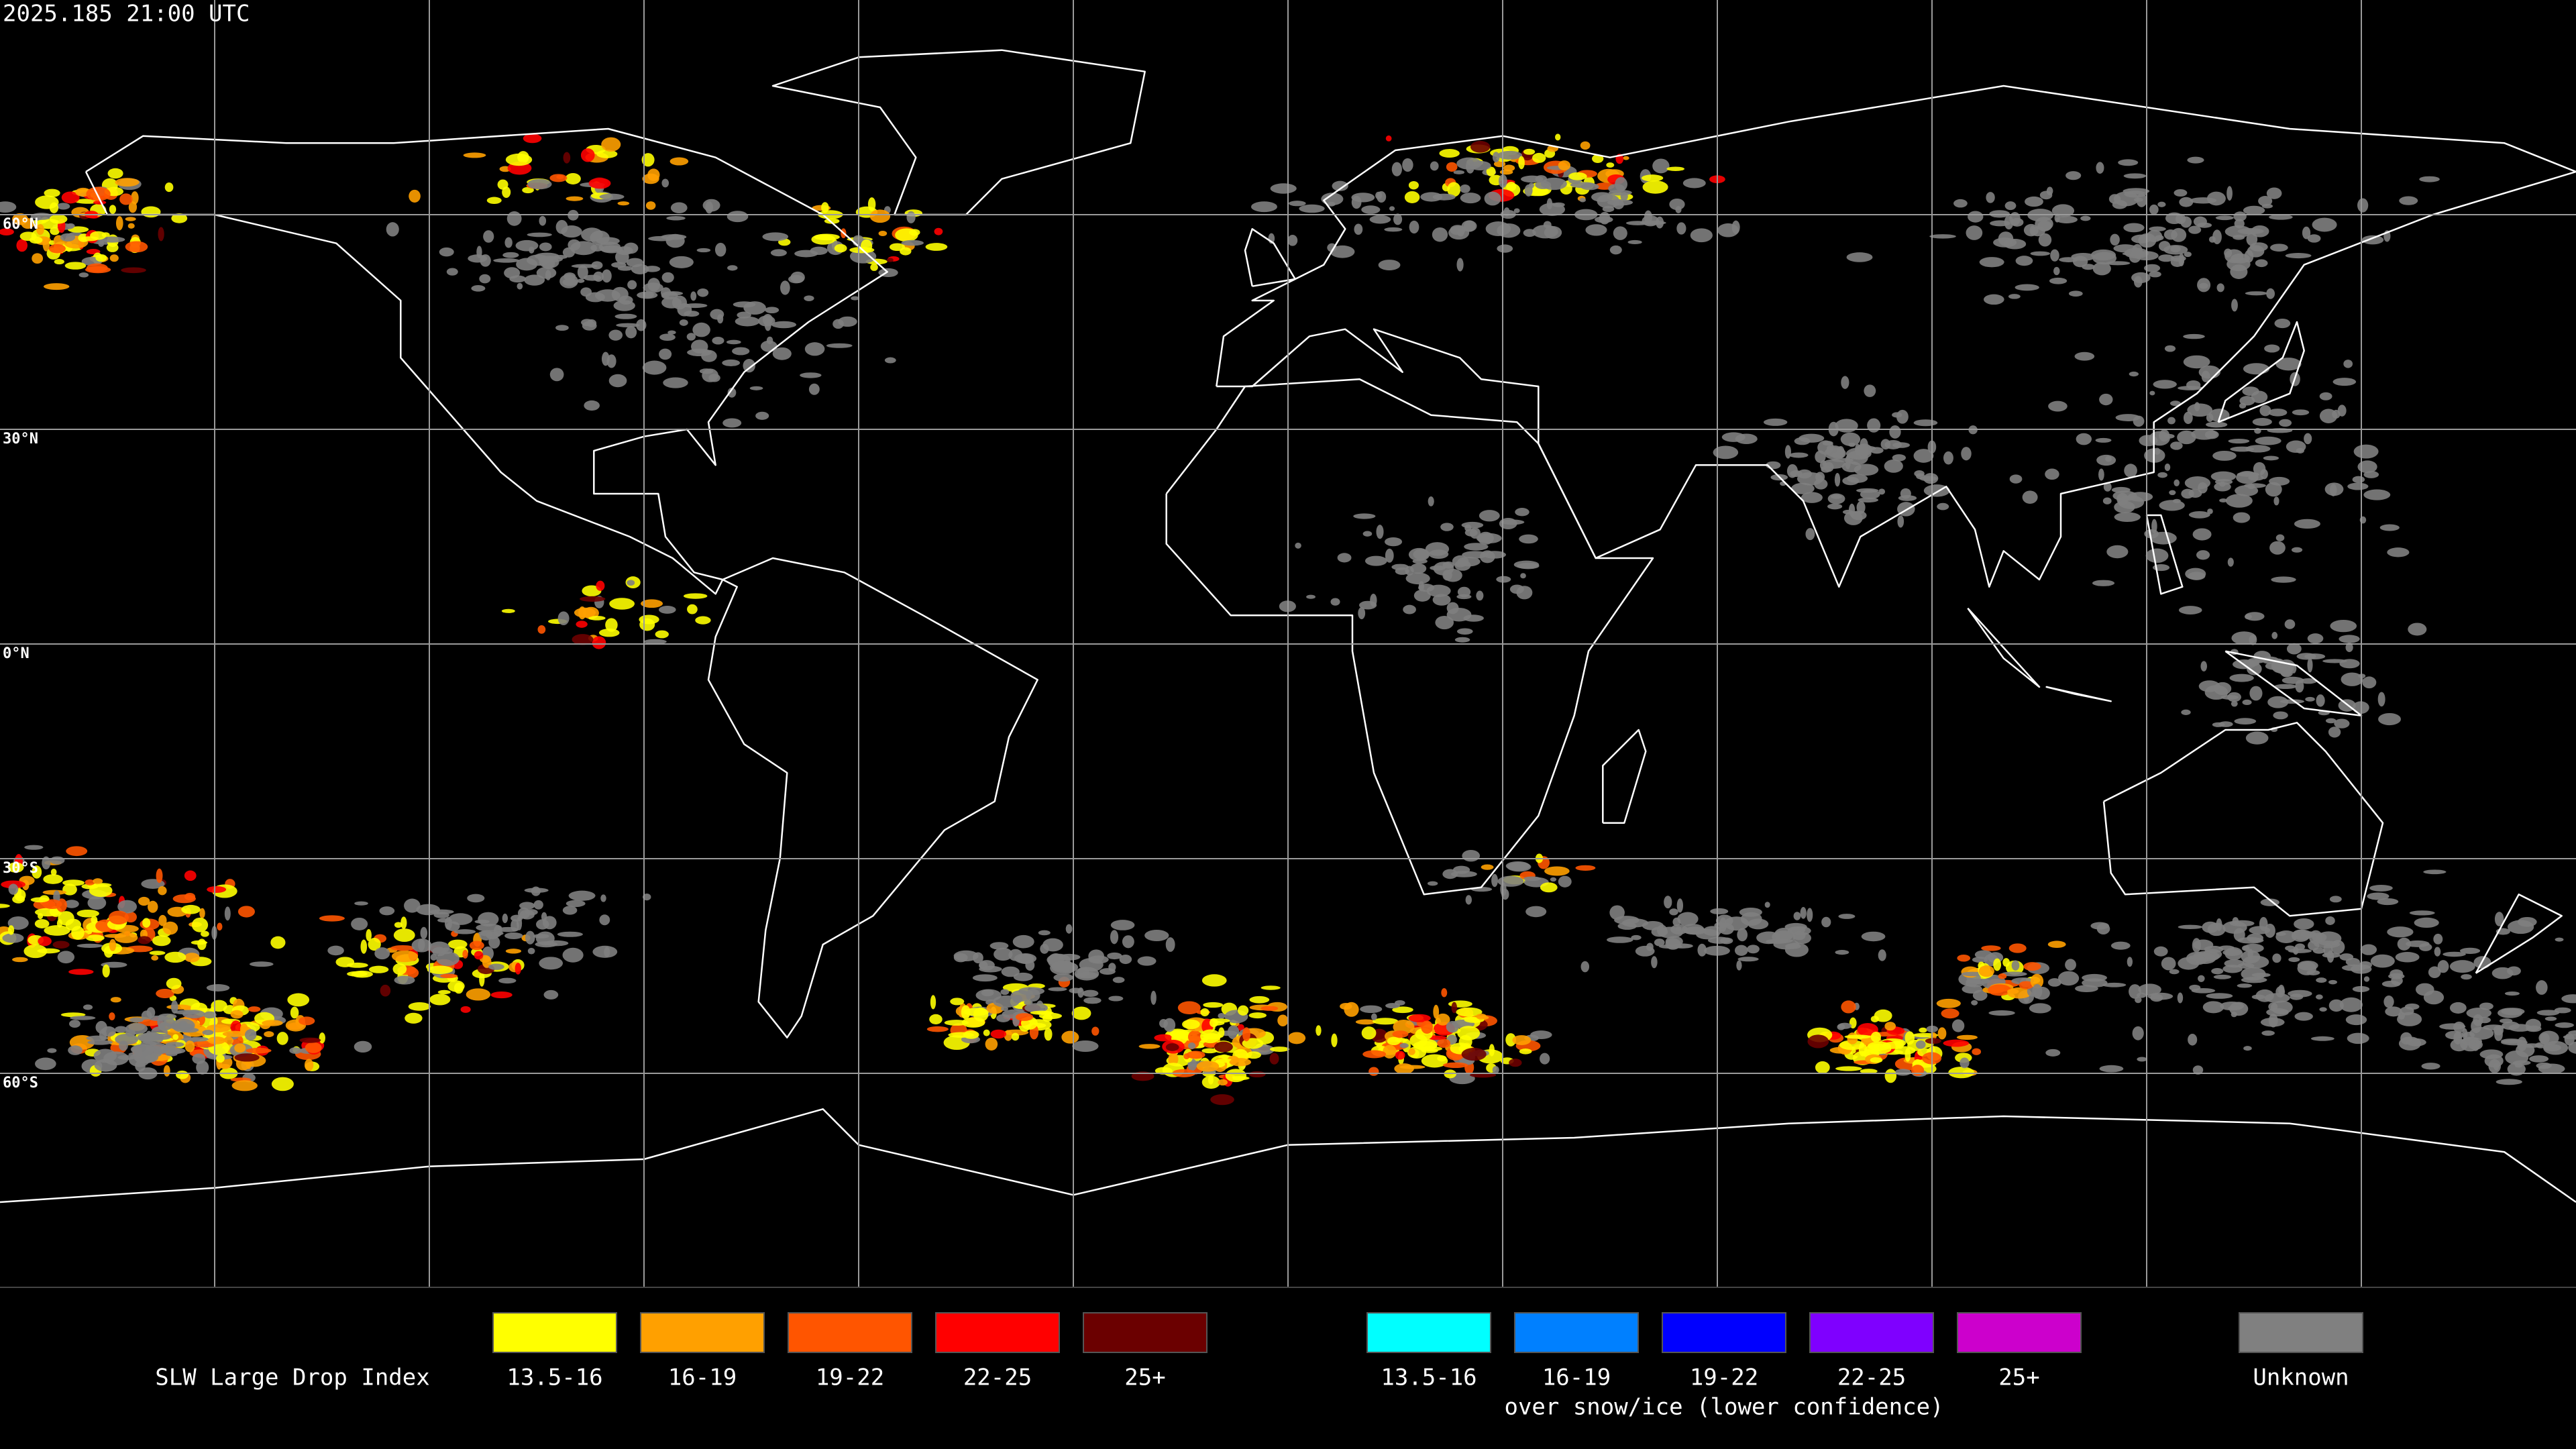  I want to click on timestamp: 2025.185 21:00 UTC, so click(126, 14).